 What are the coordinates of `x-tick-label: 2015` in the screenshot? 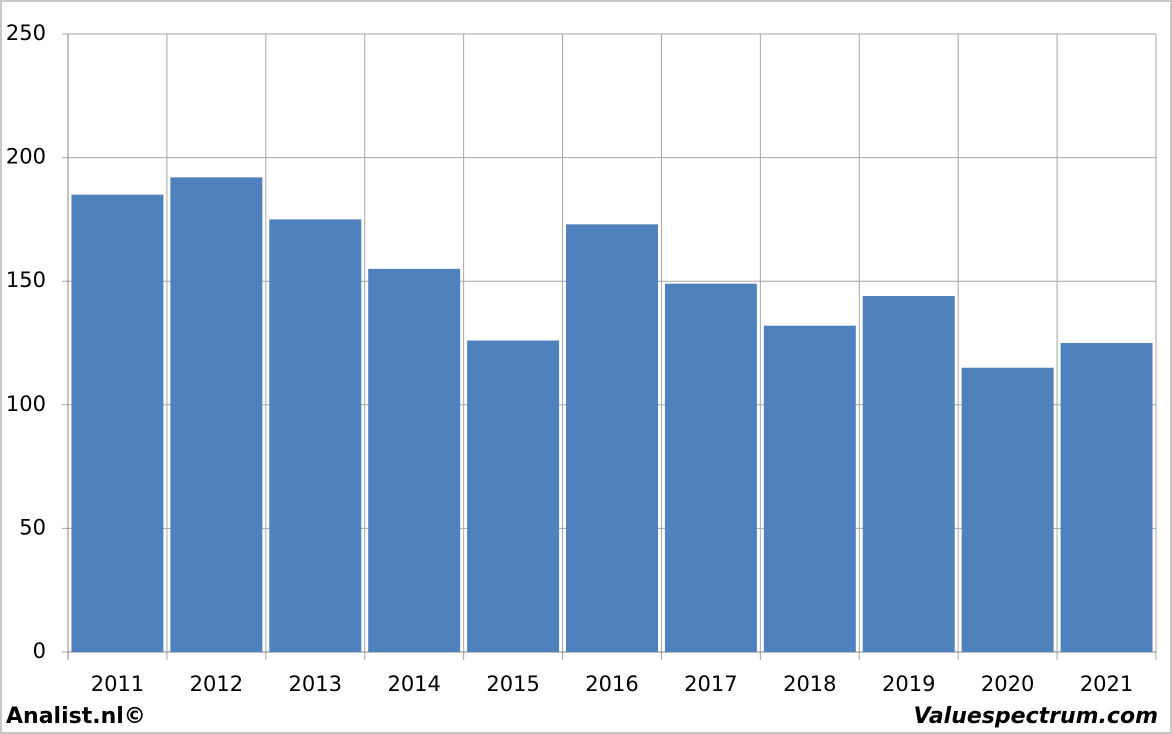 It's located at (512, 684).